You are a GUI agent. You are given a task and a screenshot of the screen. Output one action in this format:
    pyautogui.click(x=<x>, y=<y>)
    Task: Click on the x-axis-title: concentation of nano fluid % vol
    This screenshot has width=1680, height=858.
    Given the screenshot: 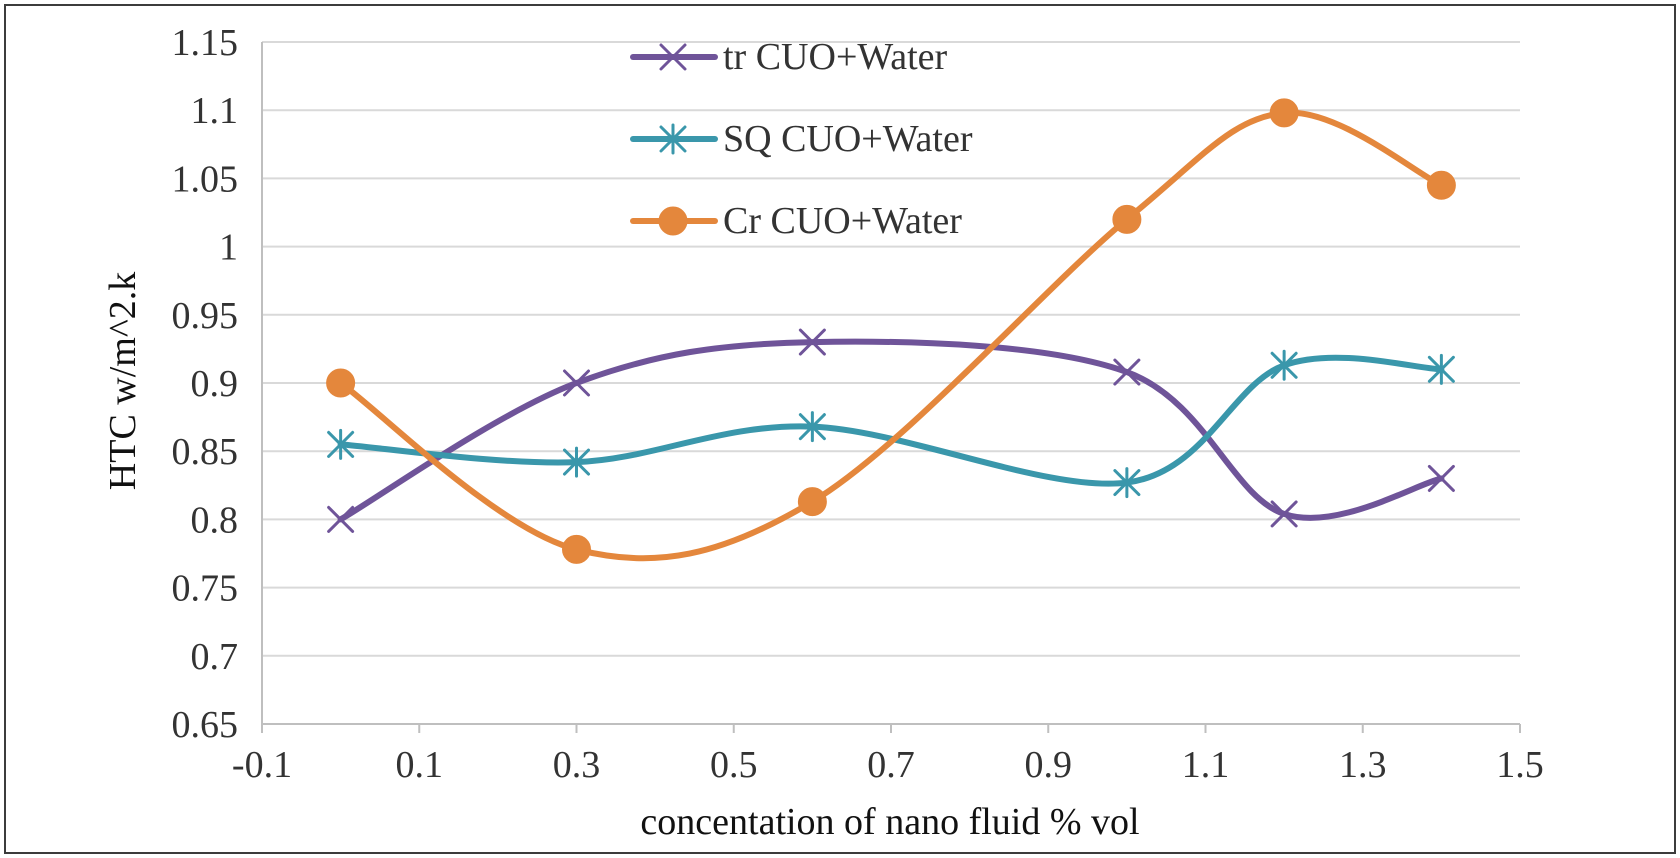 What is the action you would take?
    pyautogui.click(x=889, y=822)
    